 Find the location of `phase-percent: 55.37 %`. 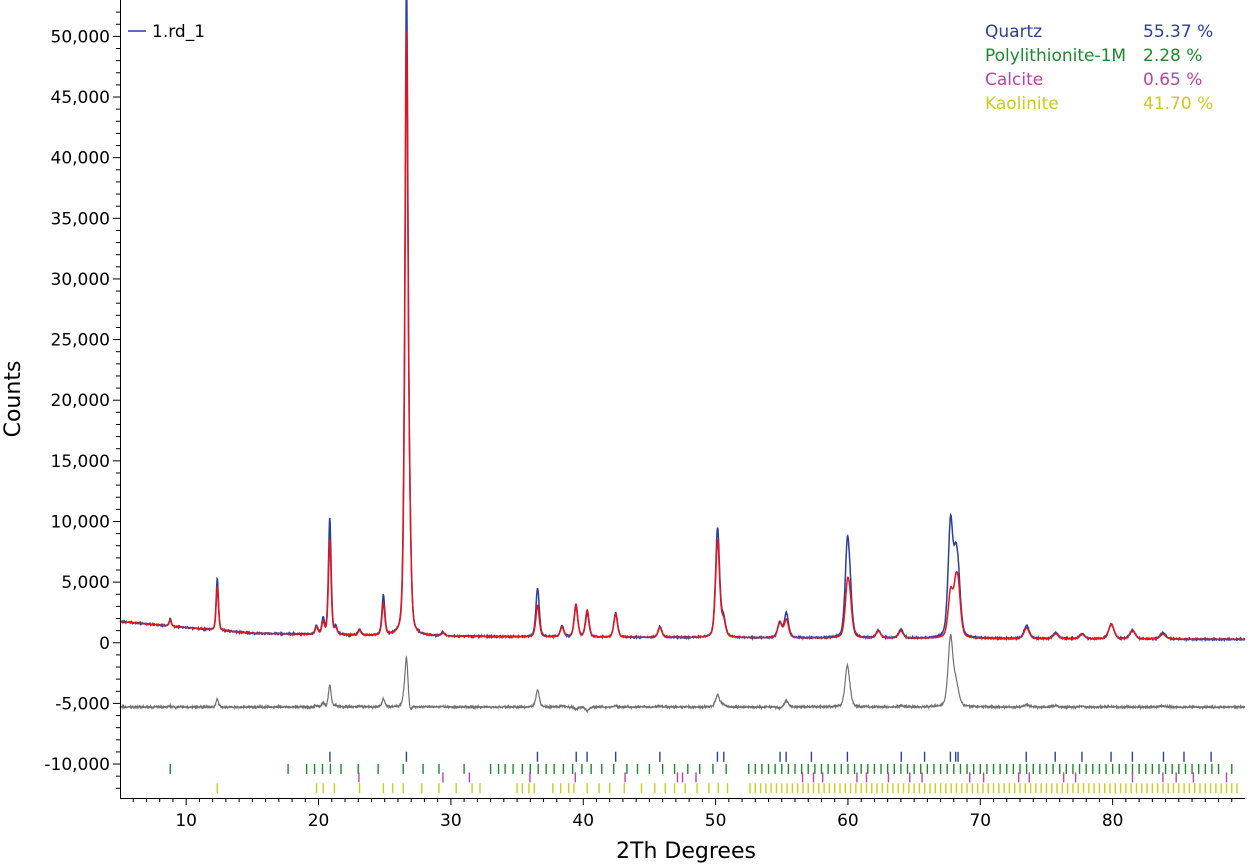

phase-percent: 55.37 % is located at coordinates (1178, 32).